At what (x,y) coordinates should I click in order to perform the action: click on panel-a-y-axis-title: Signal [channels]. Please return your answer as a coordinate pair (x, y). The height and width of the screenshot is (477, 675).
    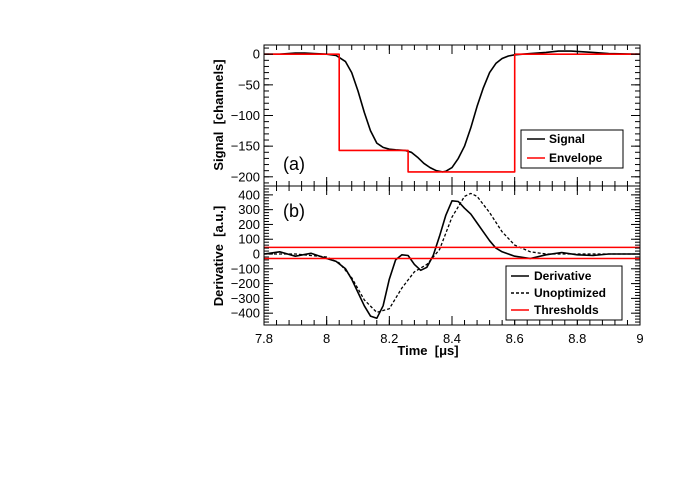
    Looking at the image, I should click on (218, 114).